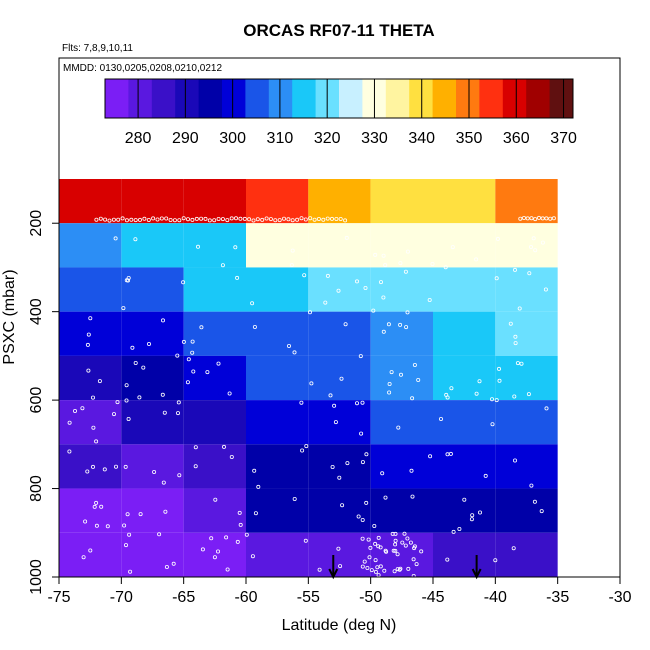  Describe the element at coordinates (97, 48) in the screenshot. I see `flights-note: Flts: 7,8,9,10,11` at that location.